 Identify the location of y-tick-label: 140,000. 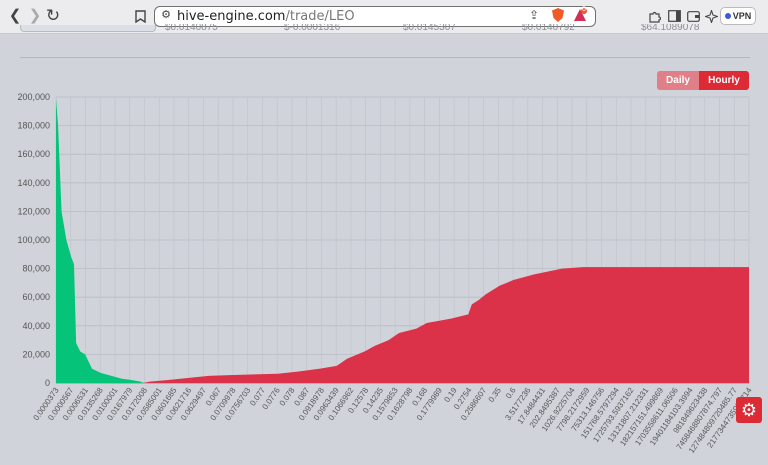
(33, 183).